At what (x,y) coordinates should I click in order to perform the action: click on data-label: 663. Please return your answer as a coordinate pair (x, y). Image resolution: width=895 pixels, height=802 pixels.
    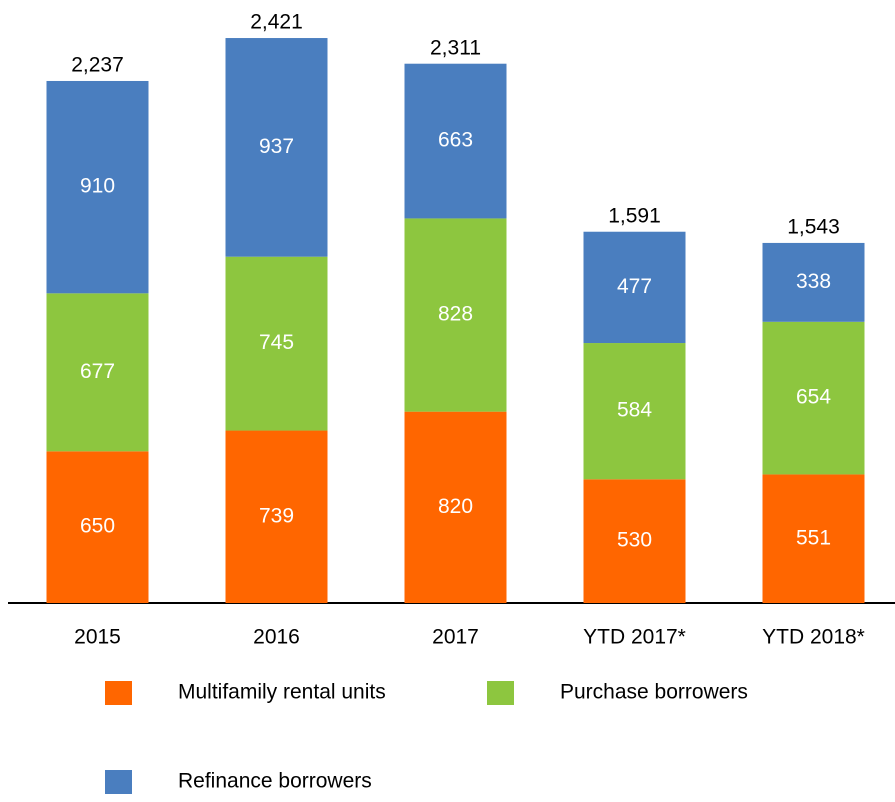
    Looking at the image, I should click on (455, 140).